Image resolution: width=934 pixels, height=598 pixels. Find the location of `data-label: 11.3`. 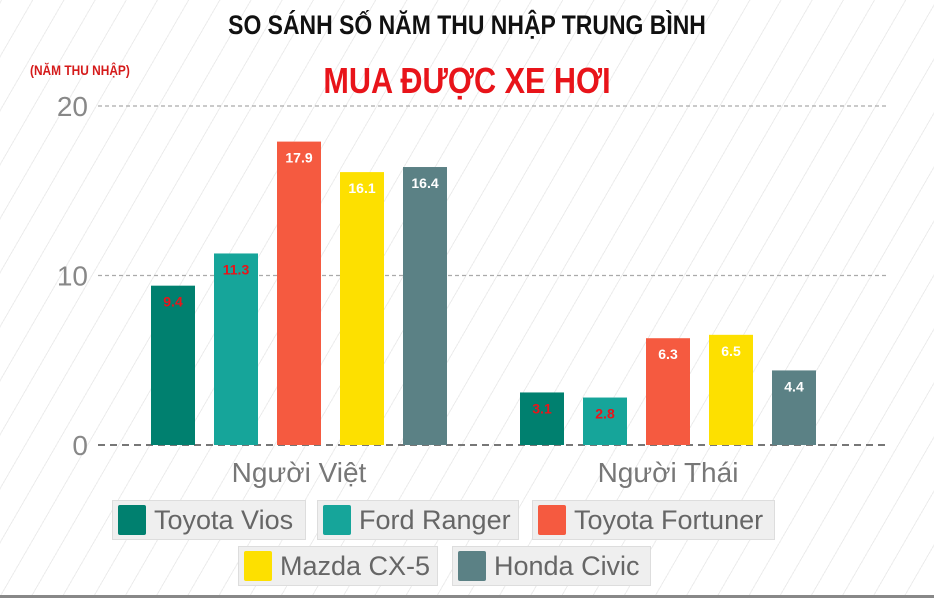

data-label: 11.3 is located at coordinates (236, 269).